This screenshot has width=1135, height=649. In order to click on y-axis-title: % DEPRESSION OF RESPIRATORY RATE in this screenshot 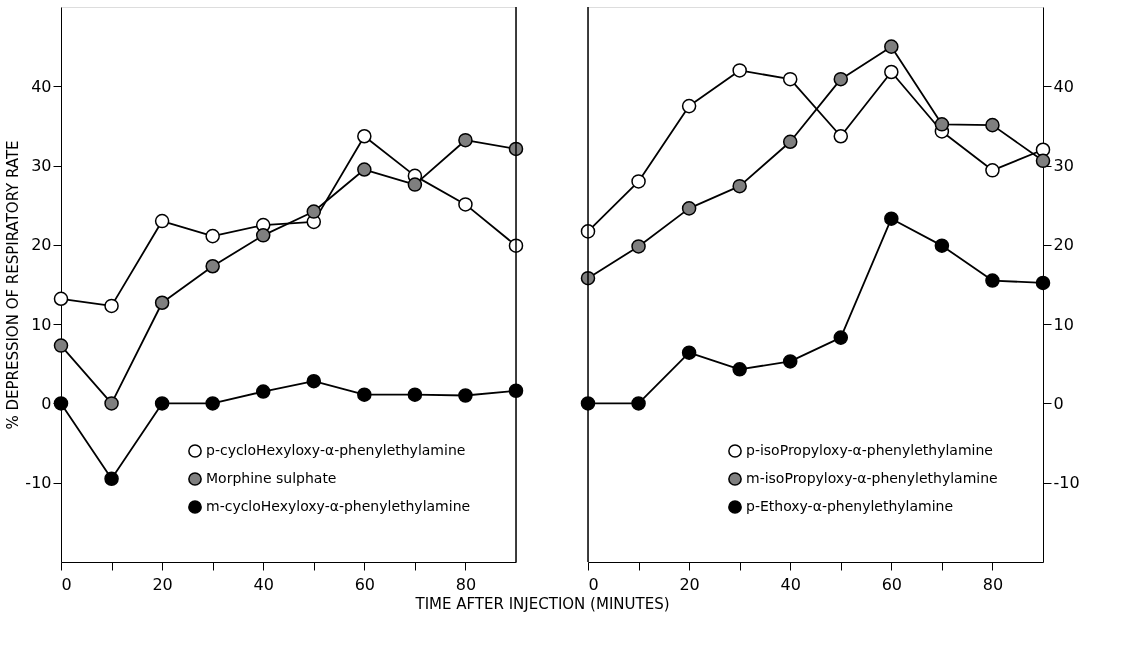, I will do `click(13, 285)`.